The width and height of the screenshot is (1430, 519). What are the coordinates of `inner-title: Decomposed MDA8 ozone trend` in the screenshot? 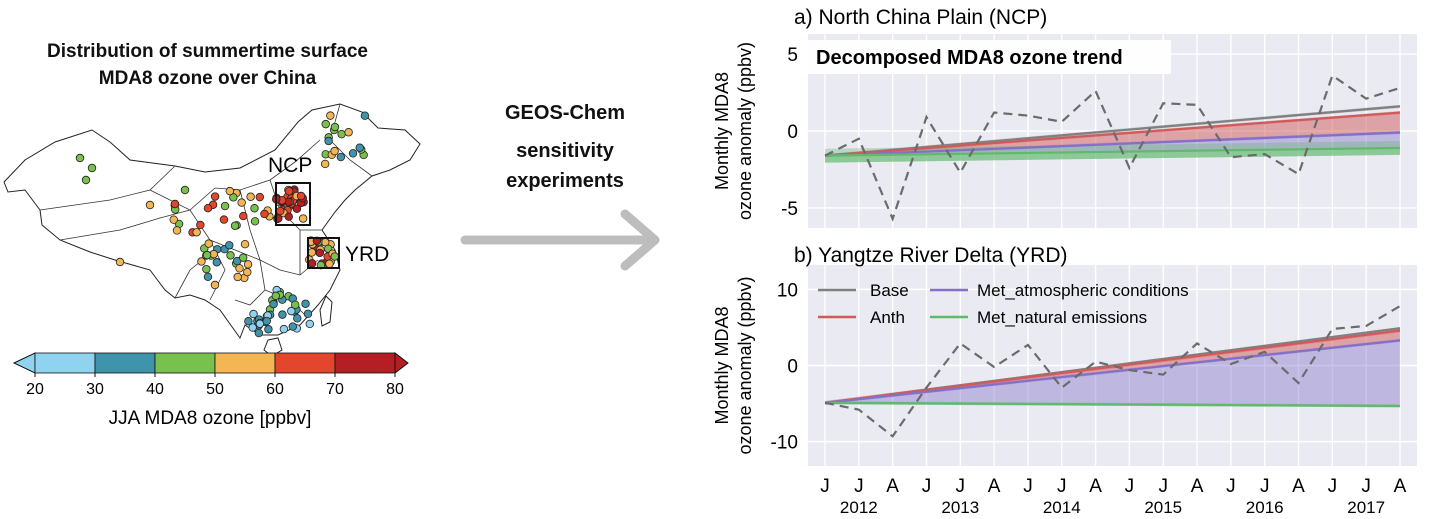 It's located at (969, 58).